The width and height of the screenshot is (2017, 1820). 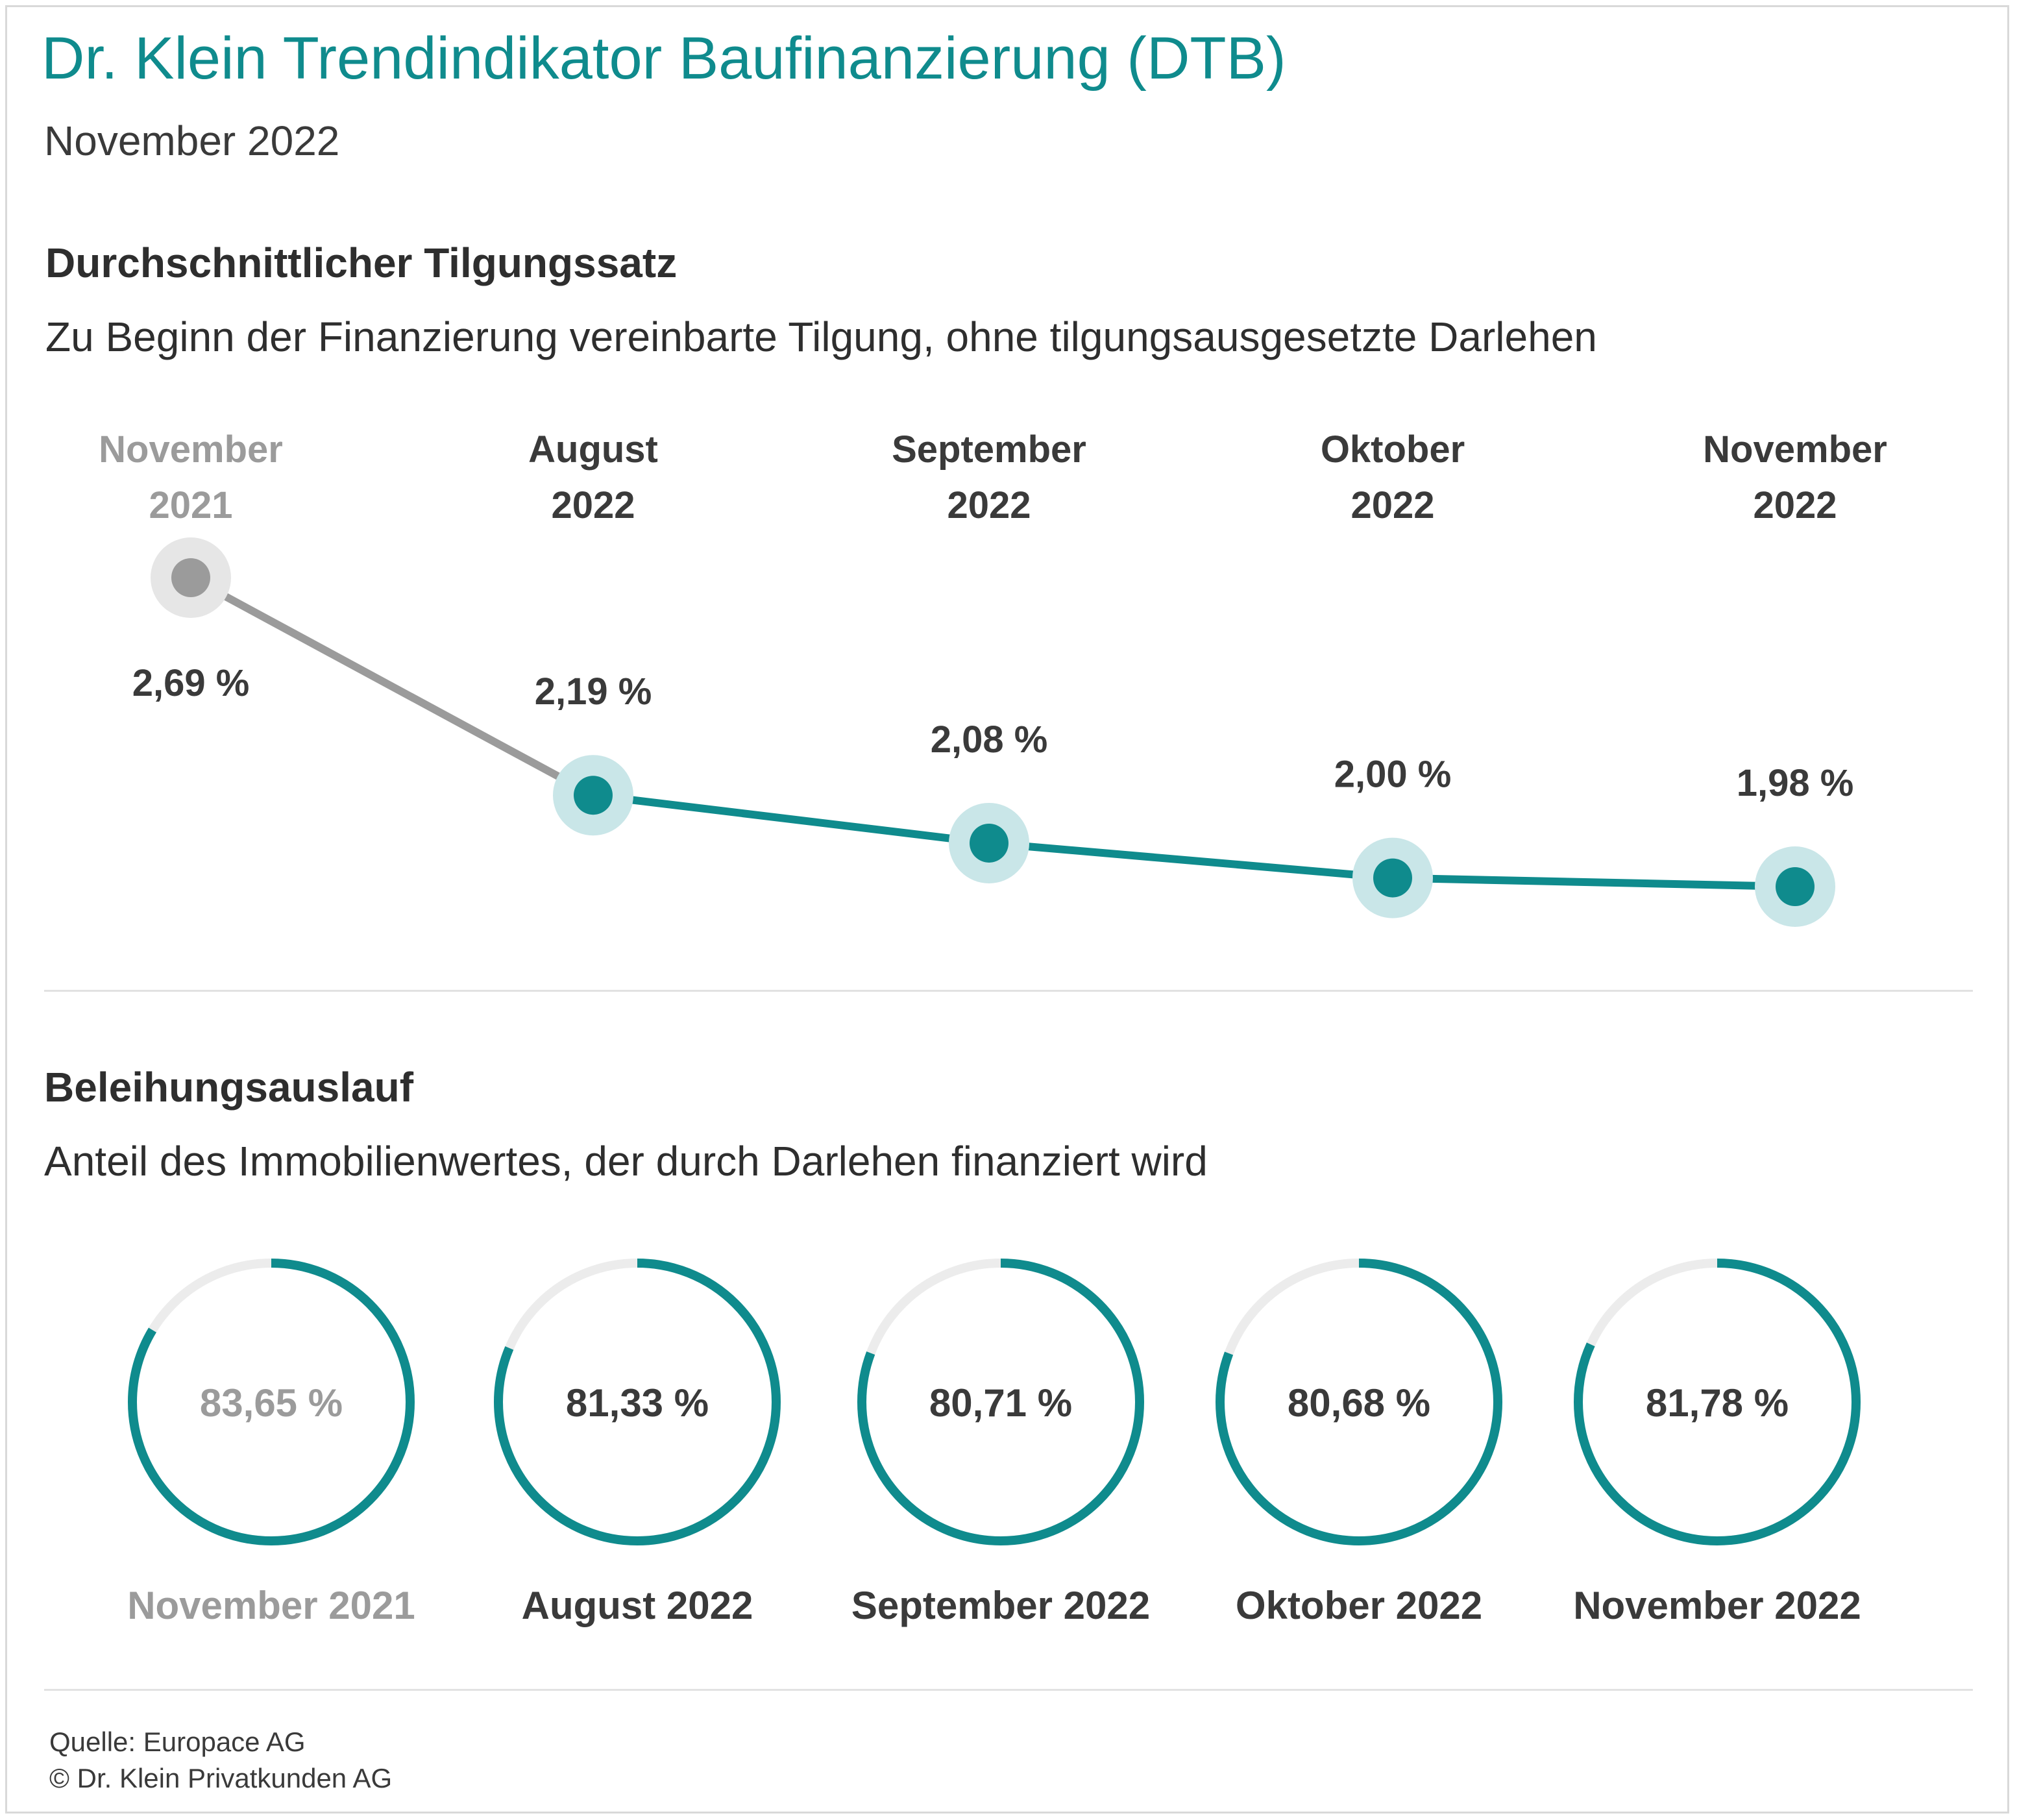 I want to click on ring-label-4: November 2022, so click(x=1717, y=1606).